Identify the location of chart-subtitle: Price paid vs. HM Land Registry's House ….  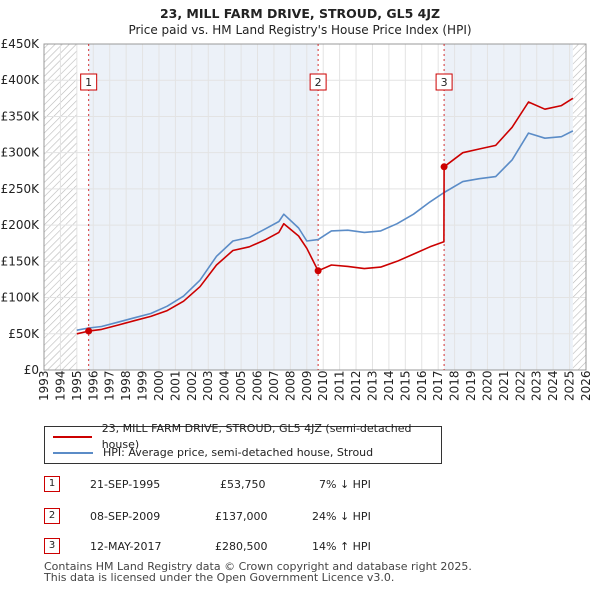
(300, 30).